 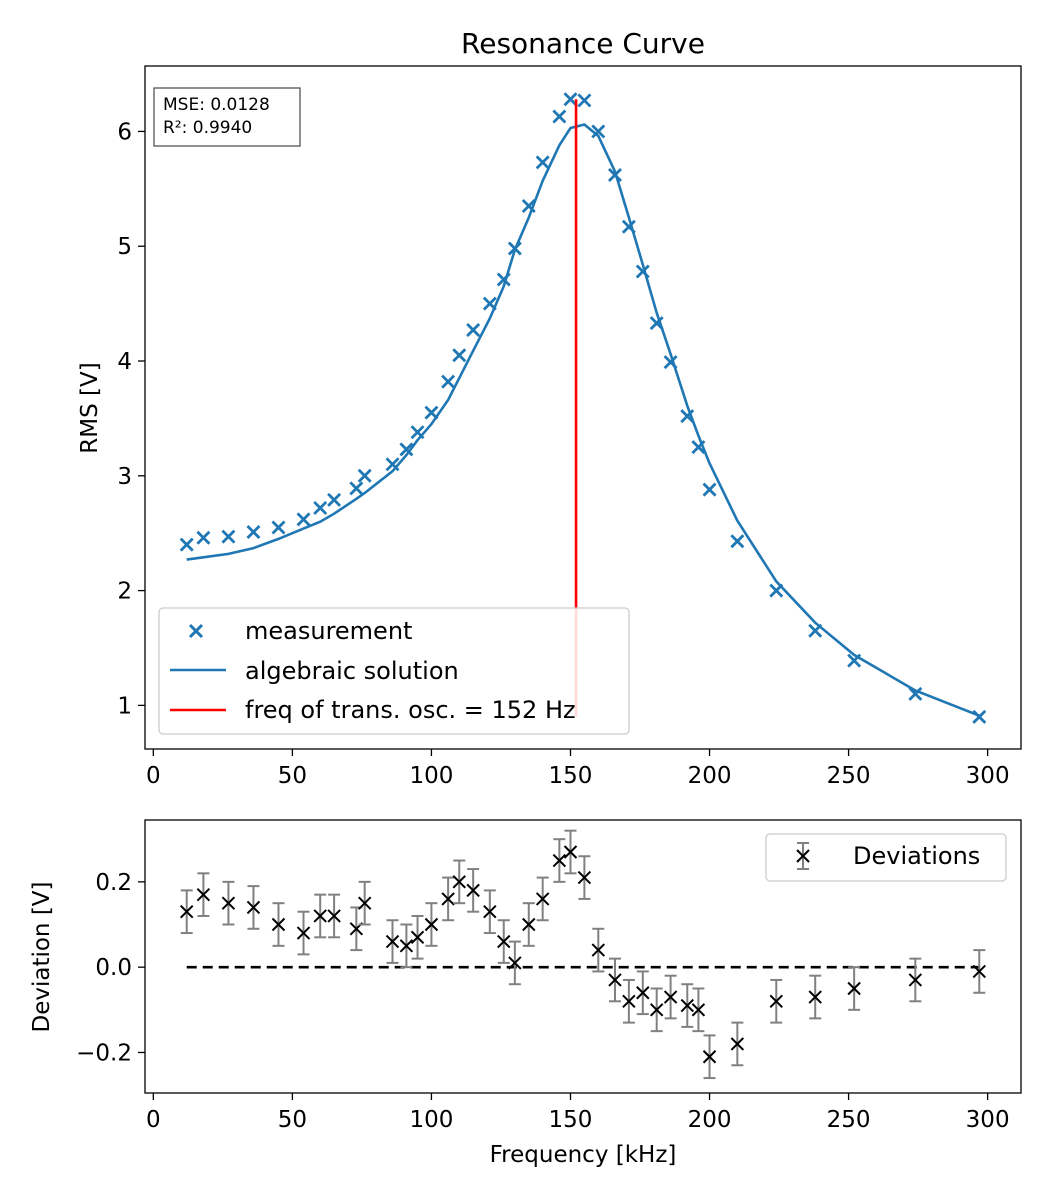 I want to click on chart-title: Resonance Curve, so click(x=583, y=43).